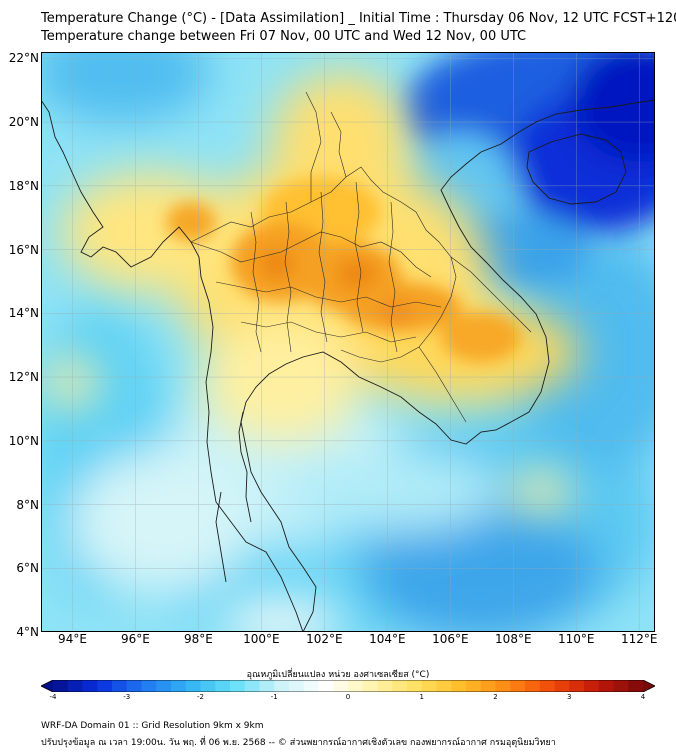  Describe the element at coordinates (23, 122) in the screenshot. I see `latitude-label: 20°N` at that location.